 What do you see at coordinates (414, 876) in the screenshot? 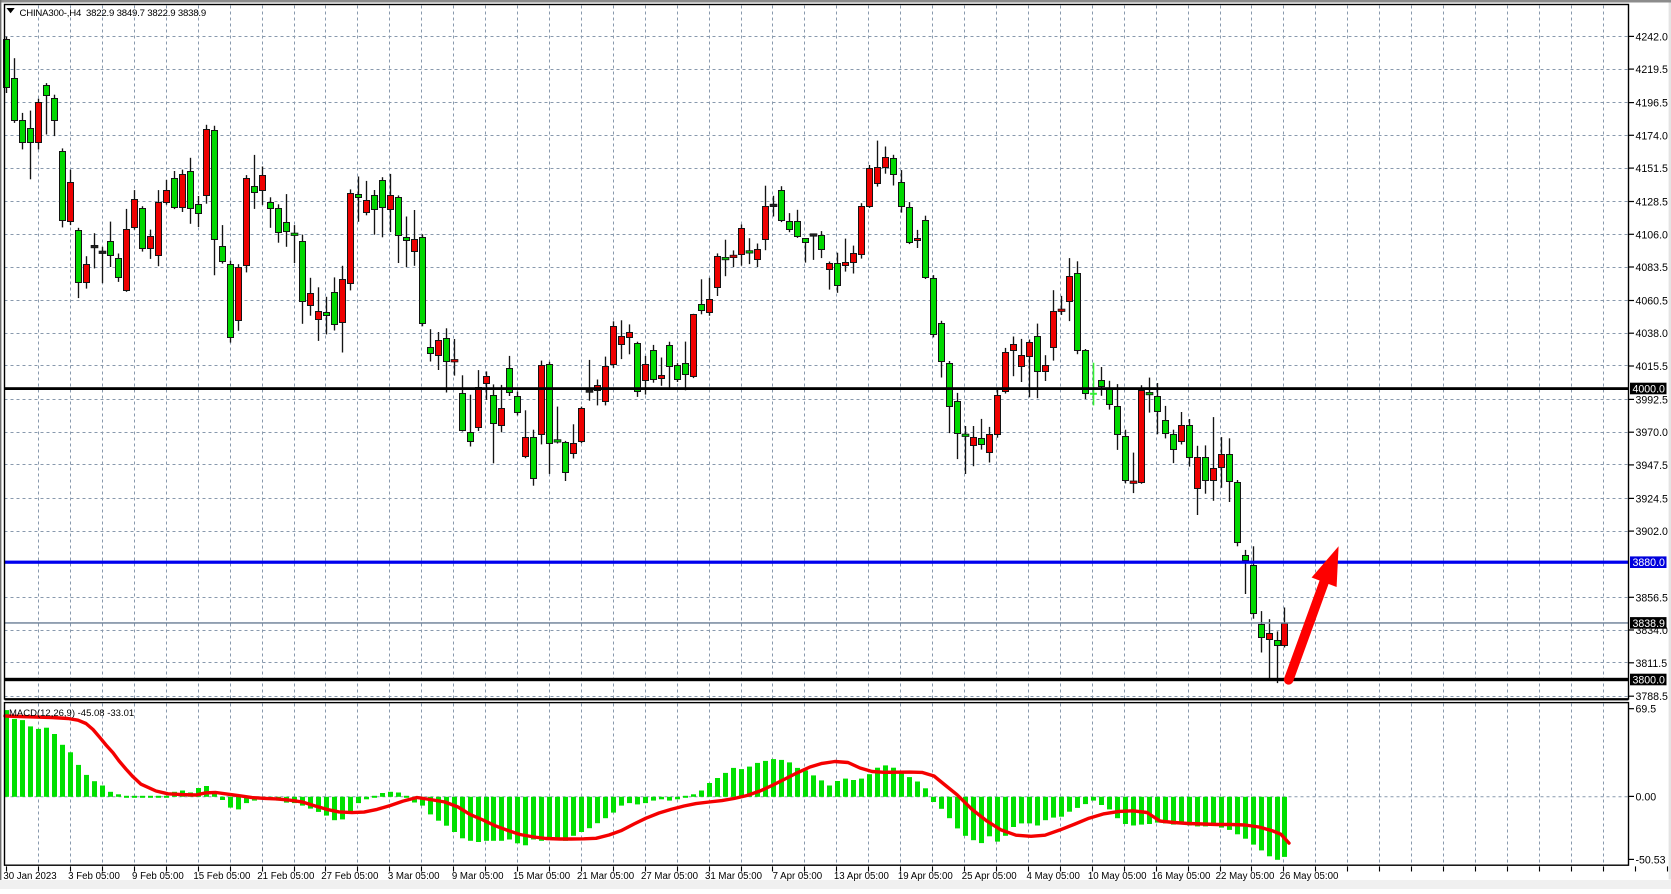
I see `svg-text: 3 Mar 05:00` at bounding box center [414, 876].